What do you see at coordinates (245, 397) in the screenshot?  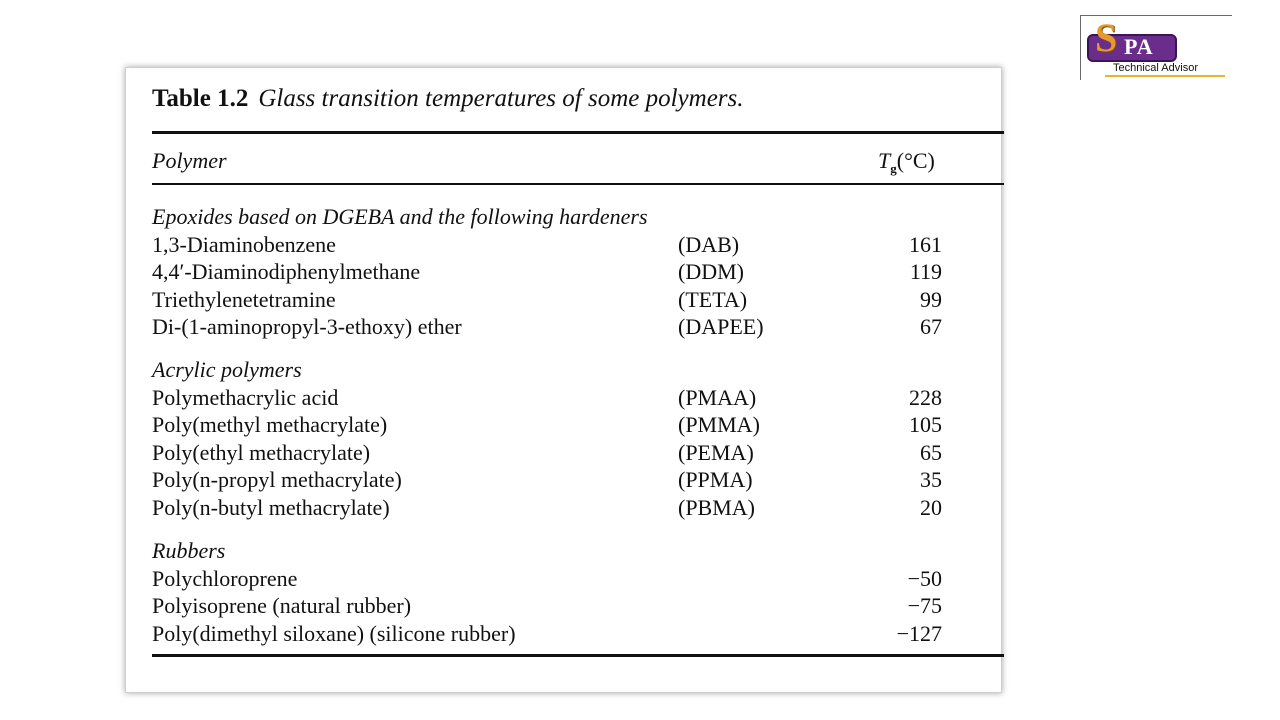 I see `polymer-name: Polymethacrylic acid` at bounding box center [245, 397].